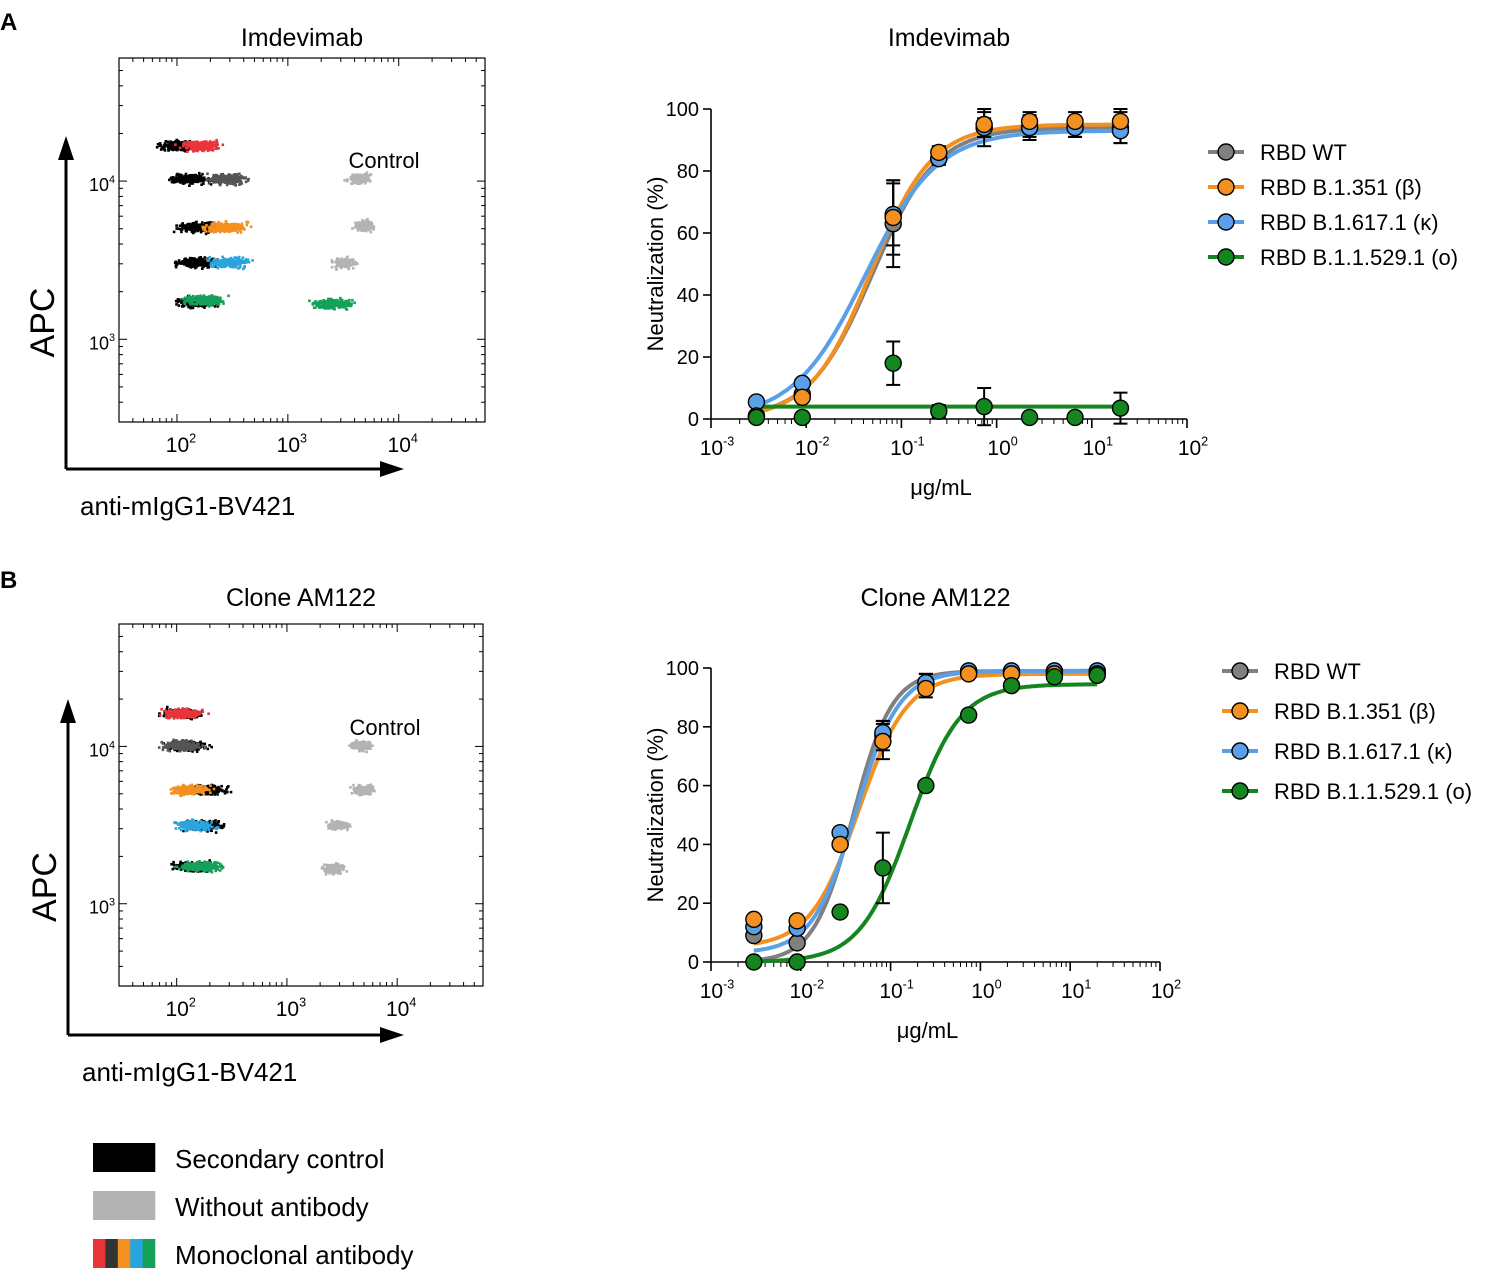  Describe the element at coordinates (102, 907) in the screenshot. I see `y-tick-label: 103` at that location.